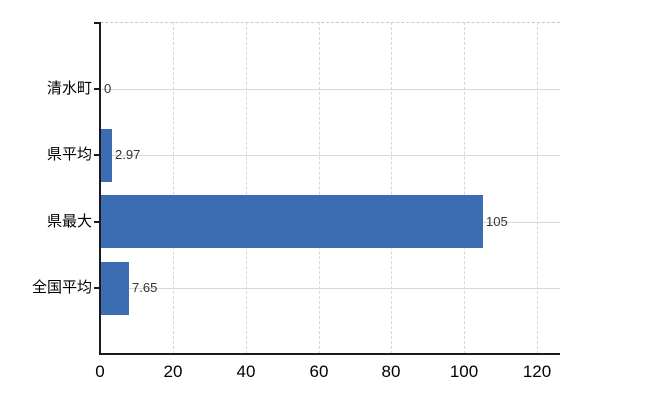 Image resolution: width=650 pixels, height=400 pixels. I want to click on value-label: 2.97, so click(128, 154).